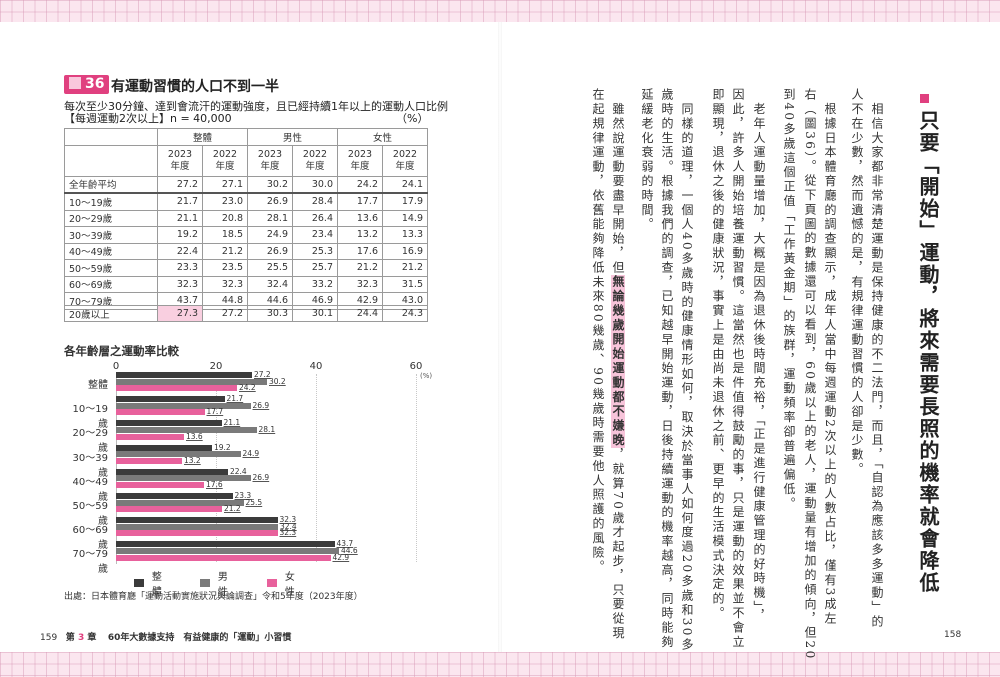 The image size is (1000, 677). I want to click on row-label: 60～69歲, so click(111, 284).